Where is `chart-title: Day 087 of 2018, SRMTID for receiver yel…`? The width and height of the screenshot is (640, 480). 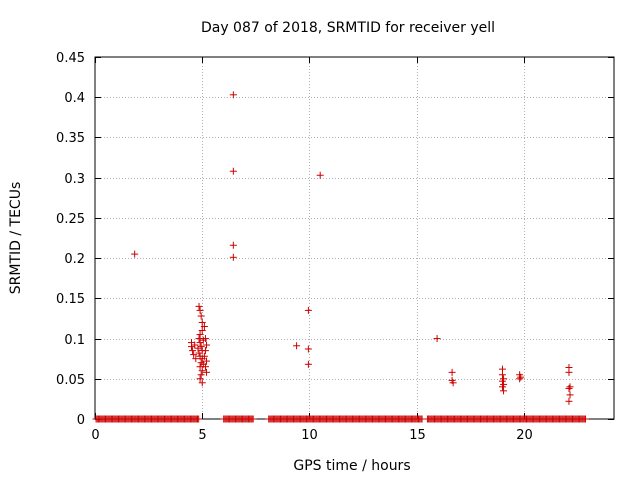 chart-title: Day 087 of 2018, SRMTID for receiver yel… is located at coordinates (348, 28).